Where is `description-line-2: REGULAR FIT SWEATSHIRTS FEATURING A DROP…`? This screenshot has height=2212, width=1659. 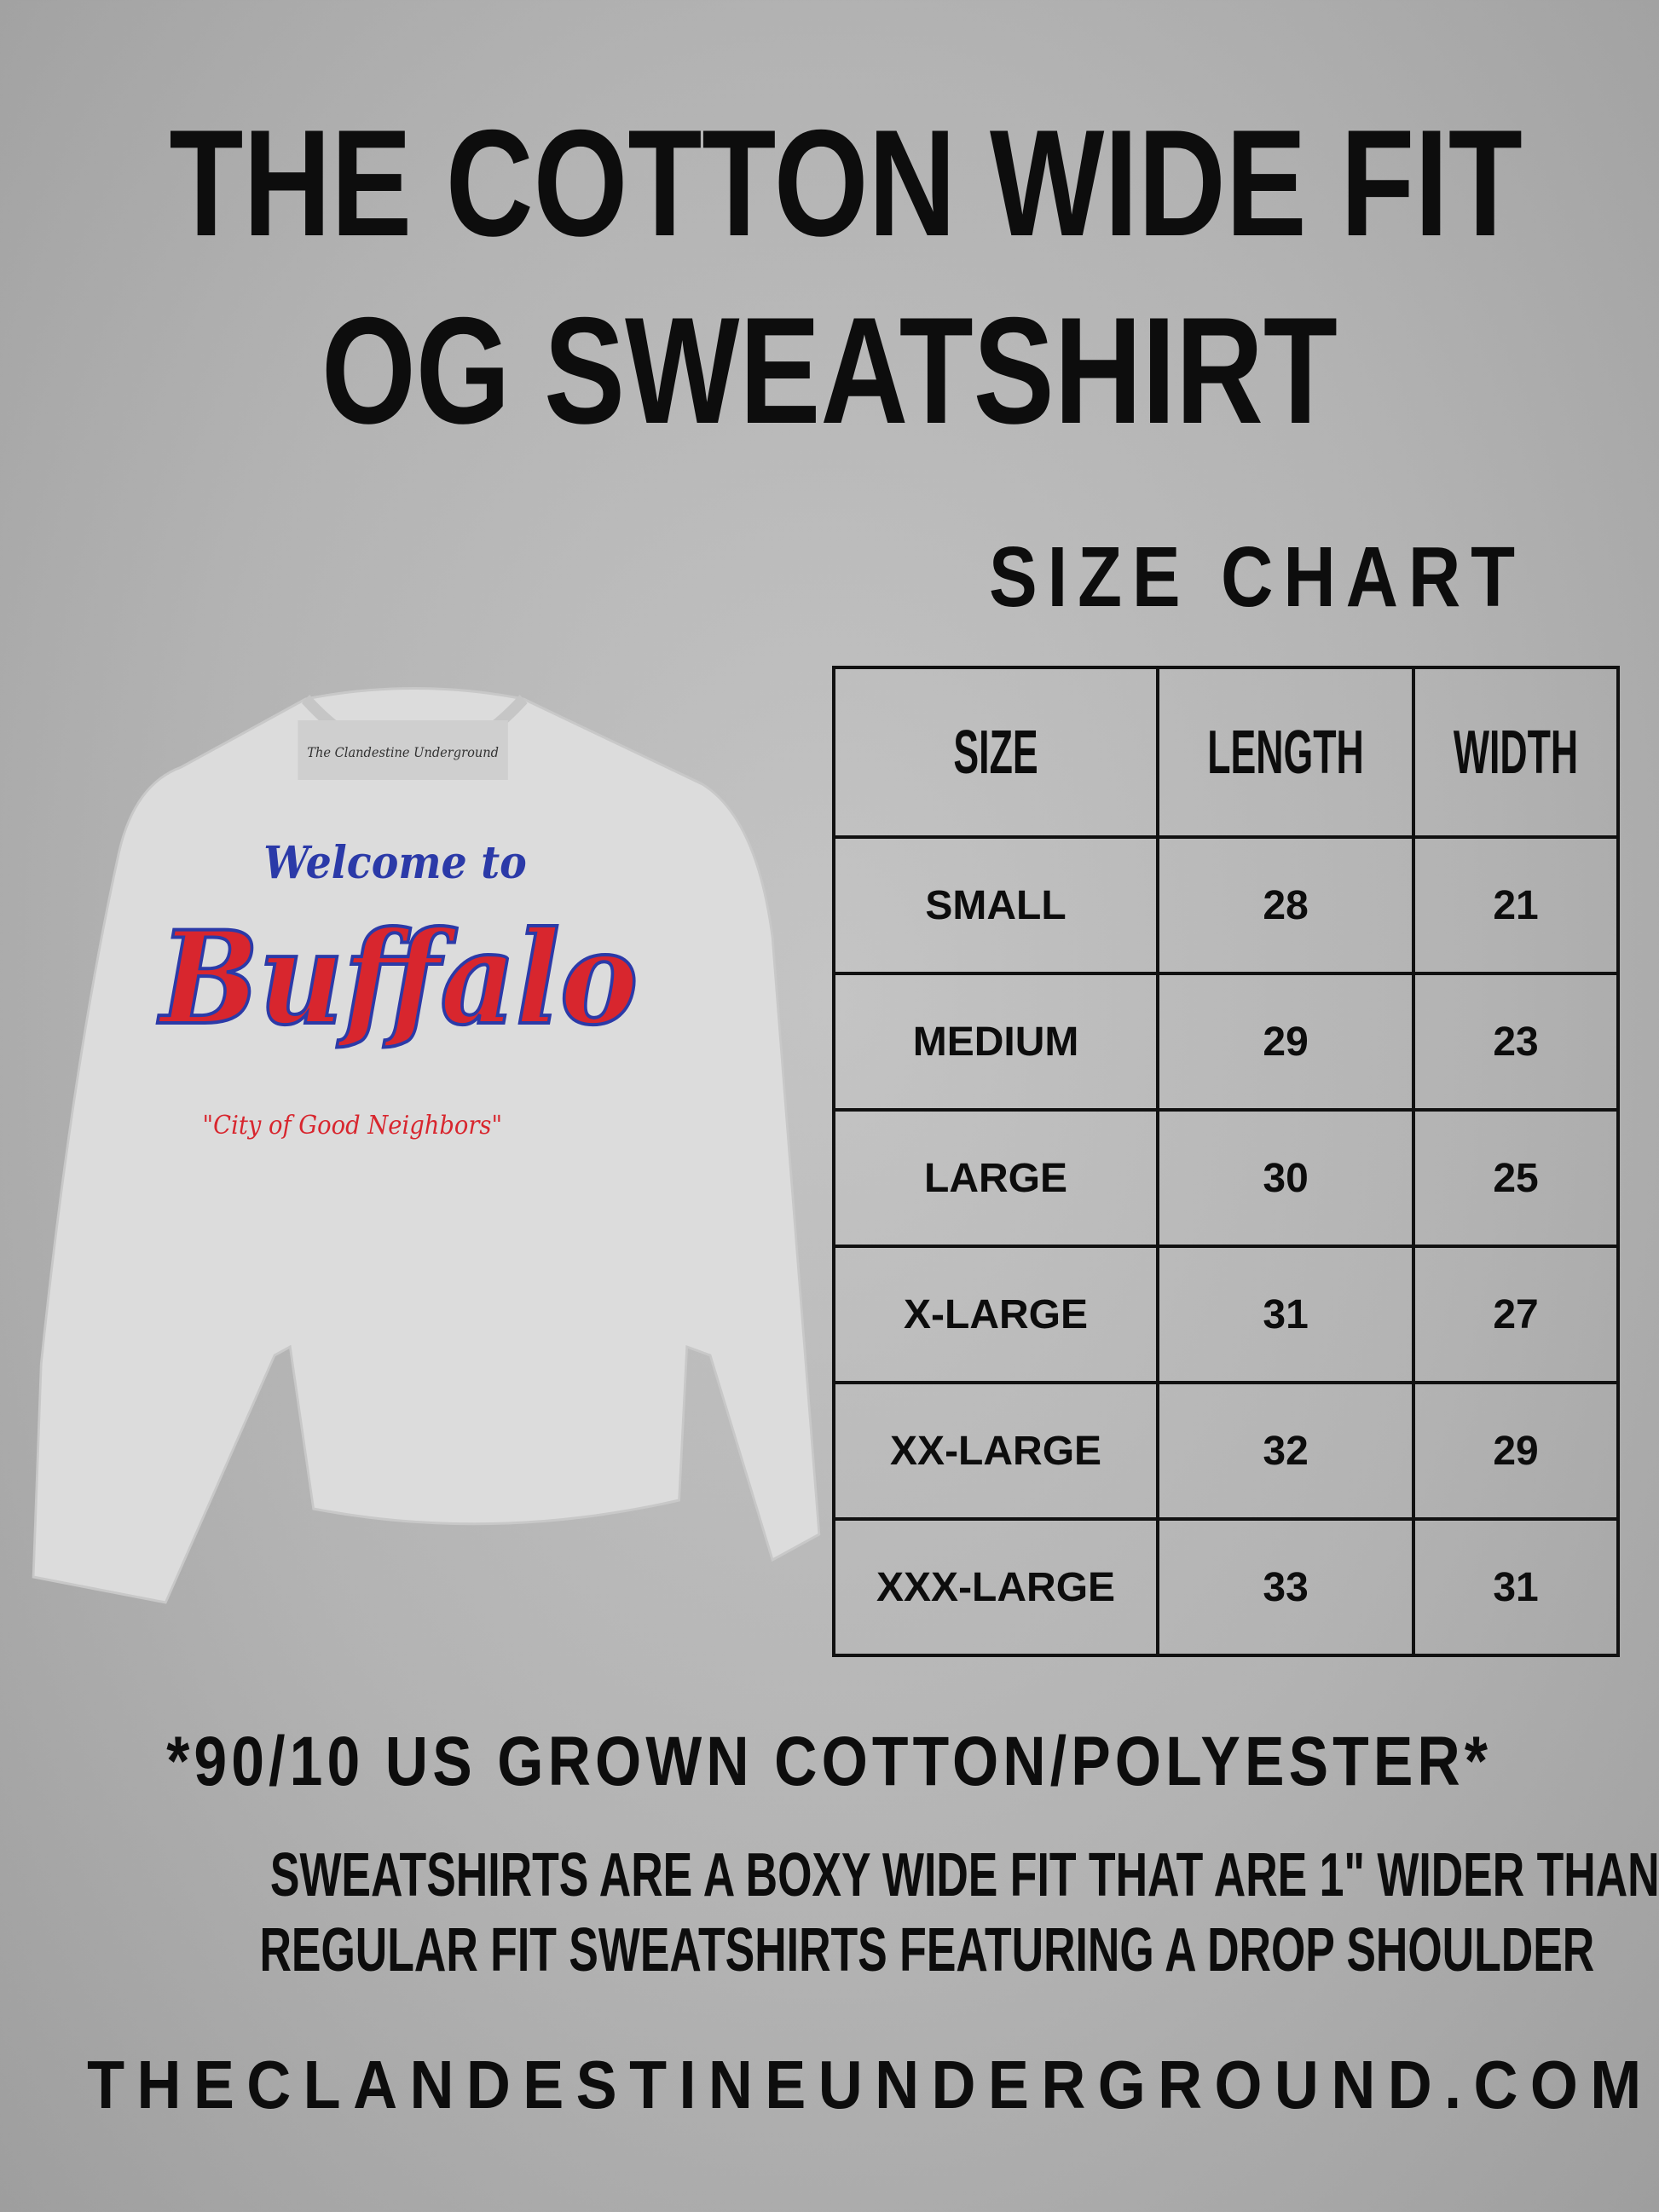 description-line-2: REGULAR FIT SWEATSHIRTS FEATURING A DROP… is located at coordinates (927, 1950).